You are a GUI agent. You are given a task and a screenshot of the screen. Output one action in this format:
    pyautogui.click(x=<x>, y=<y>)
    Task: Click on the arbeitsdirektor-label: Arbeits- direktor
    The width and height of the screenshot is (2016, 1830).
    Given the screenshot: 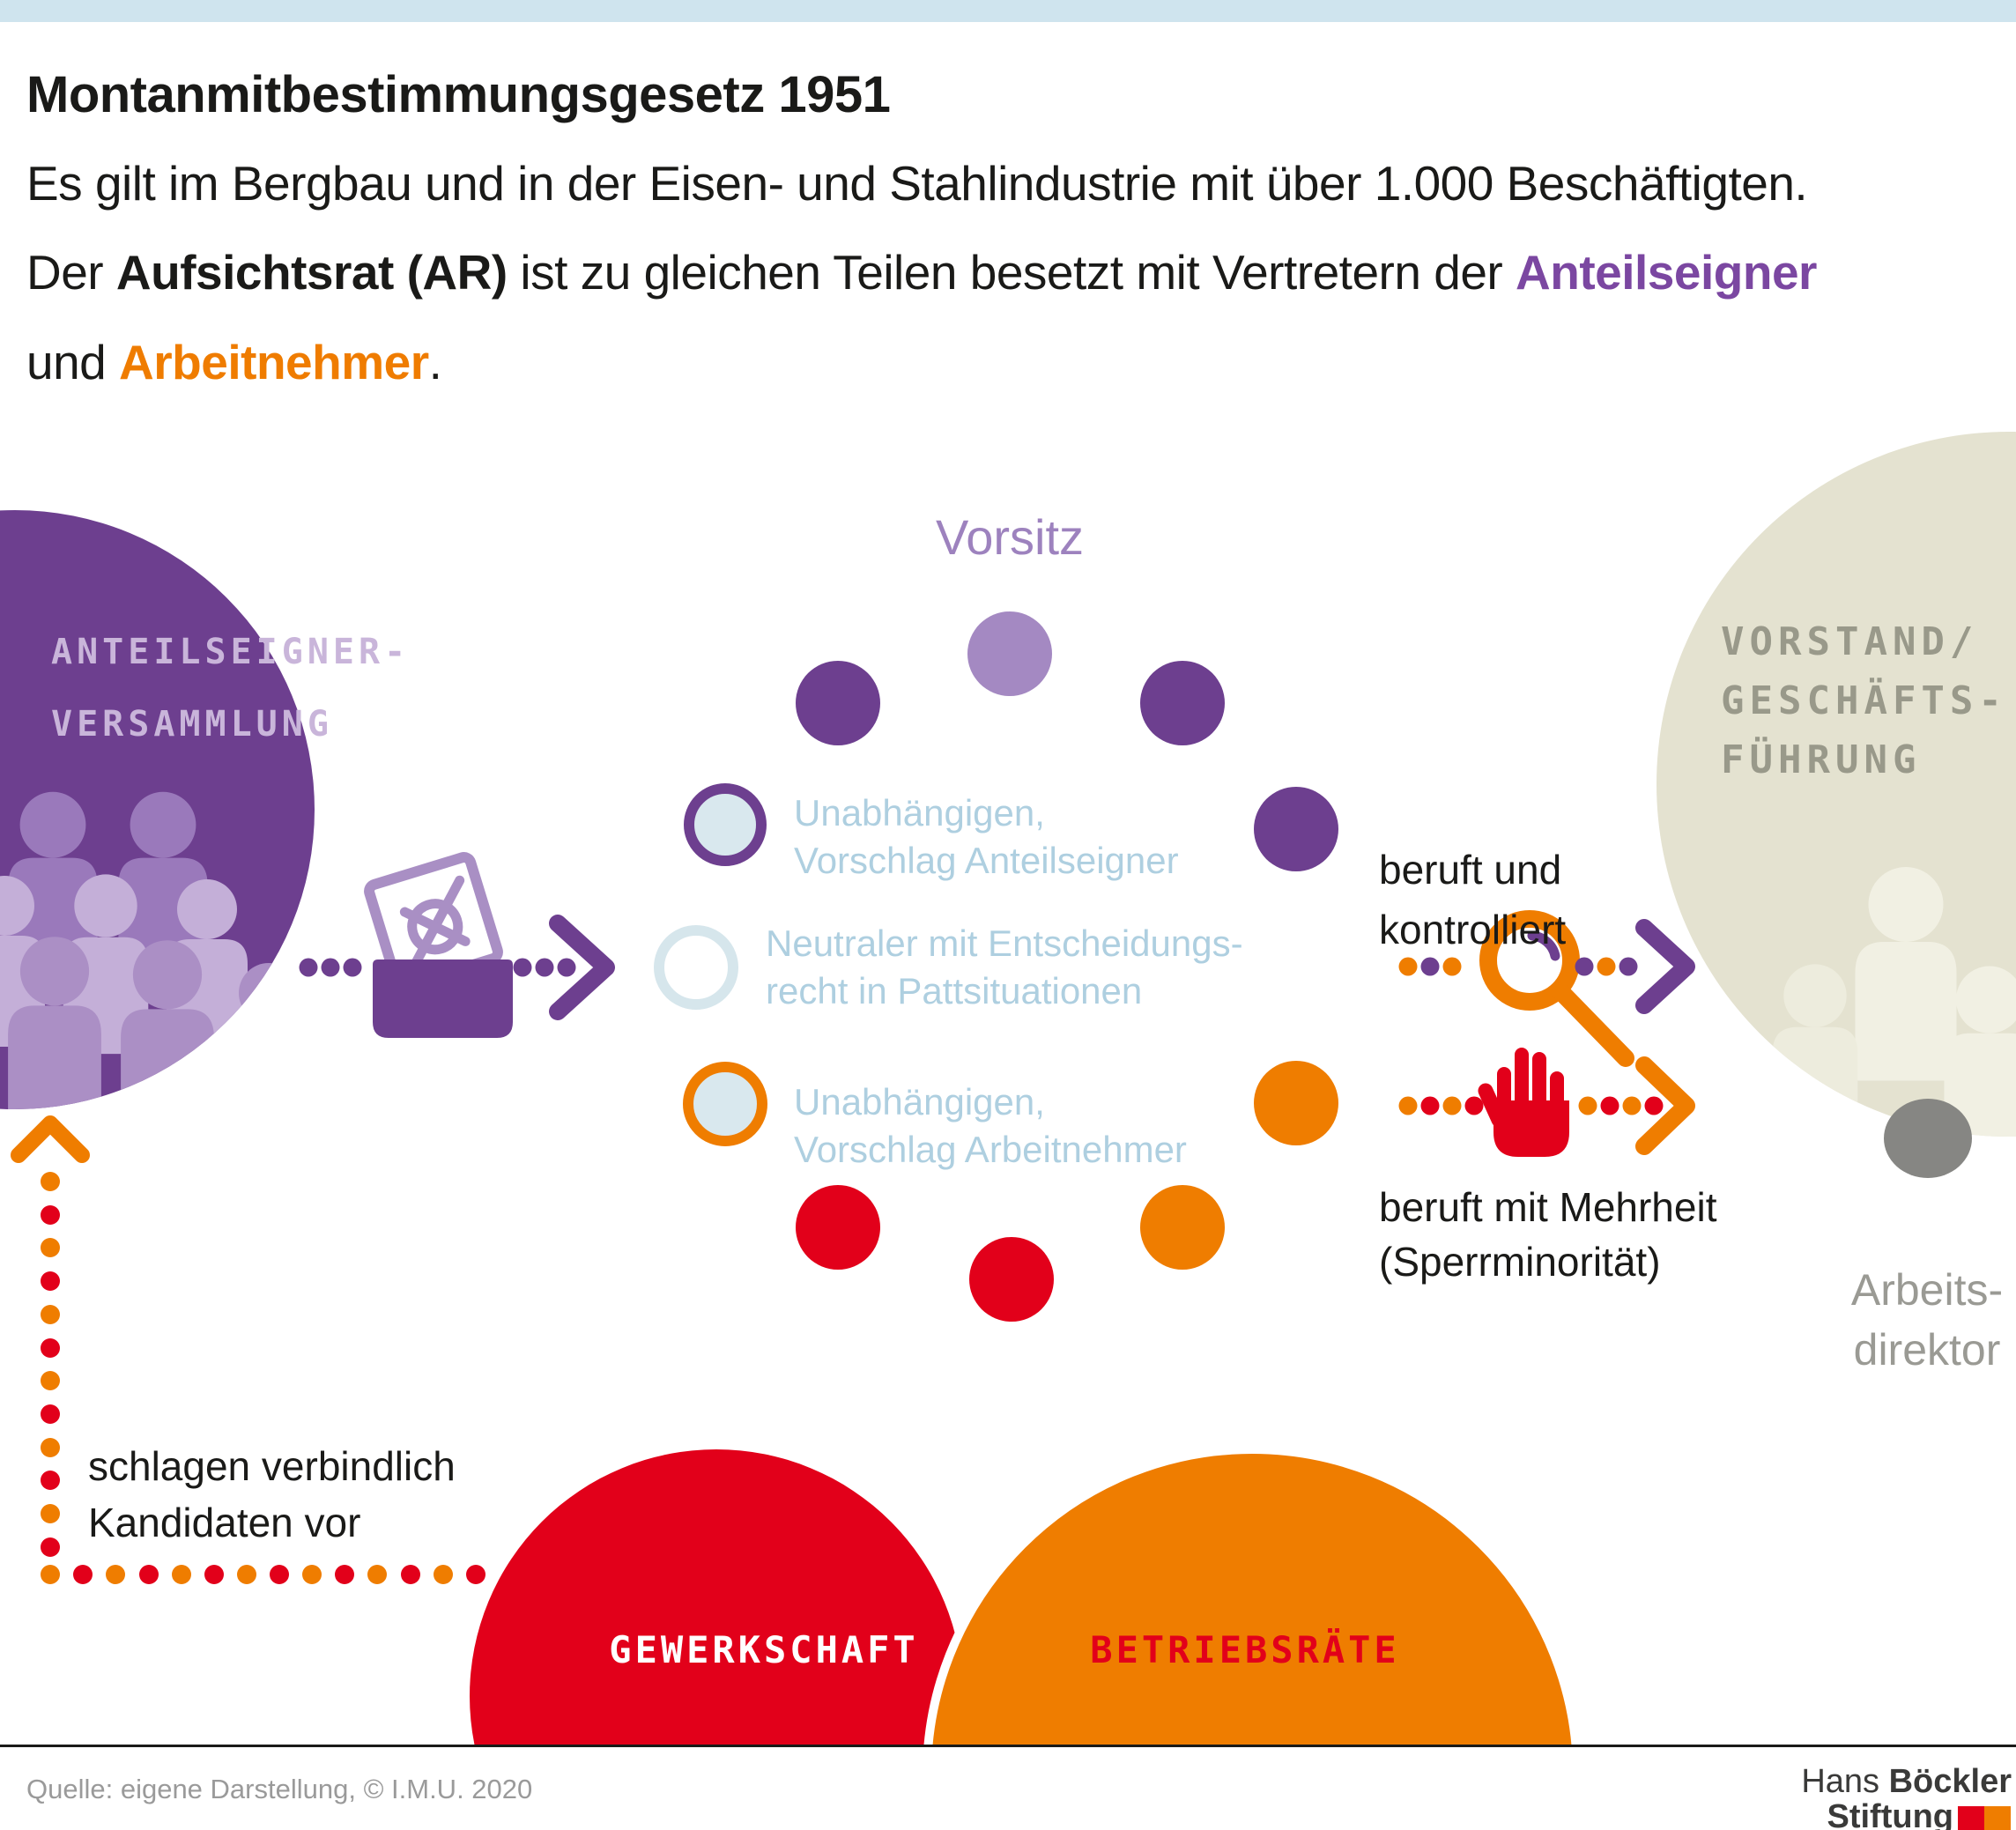 What is the action you would take?
    pyautogui.click(x=1927, y=1320)
    